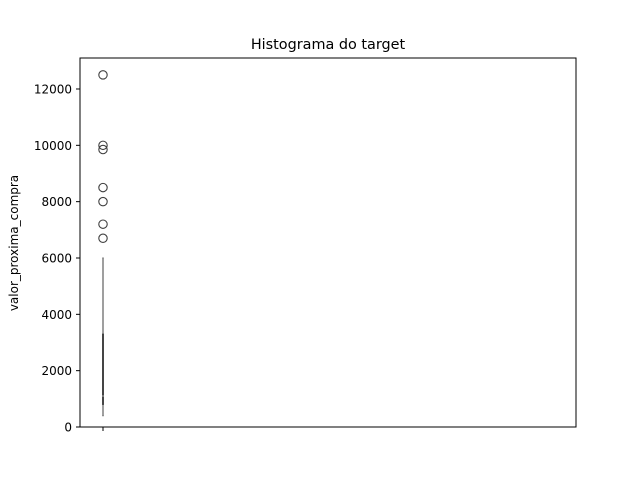 The width and height of the screenshot is (640, 480). Describe the element at coordinates (328, 45) in the screenshot. I see `chart-title: Histograma do target` at that location.